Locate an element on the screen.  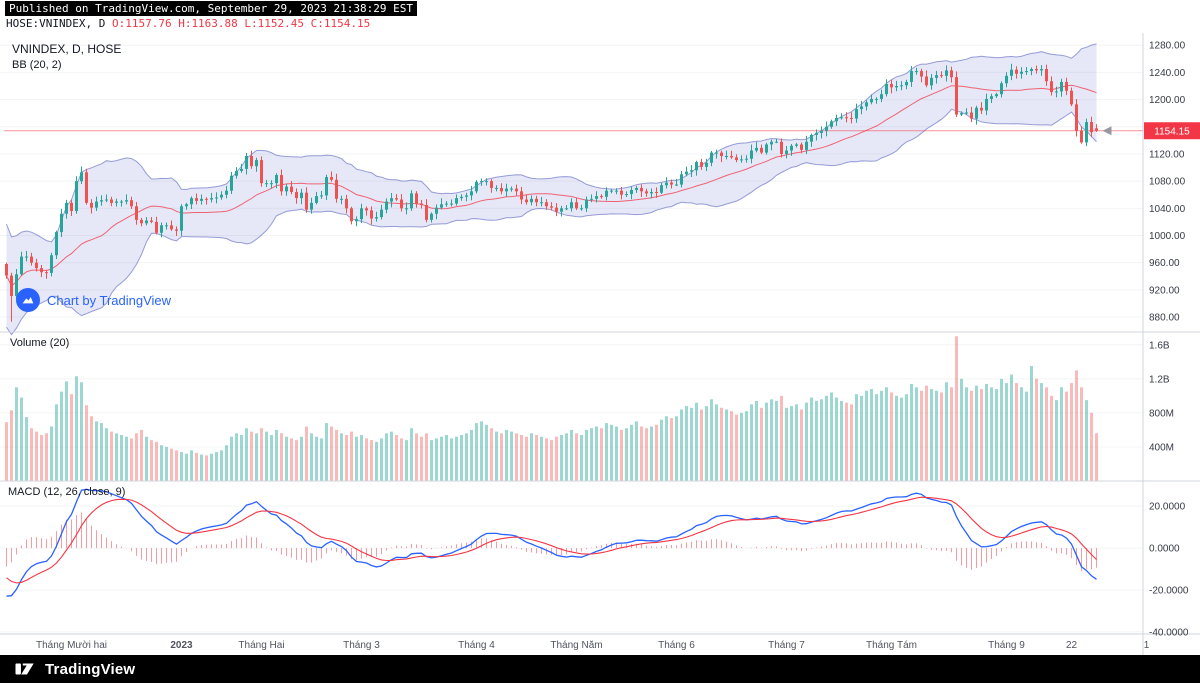
tradingview-wordmark: TradingView is located at coordinates (90, 669).